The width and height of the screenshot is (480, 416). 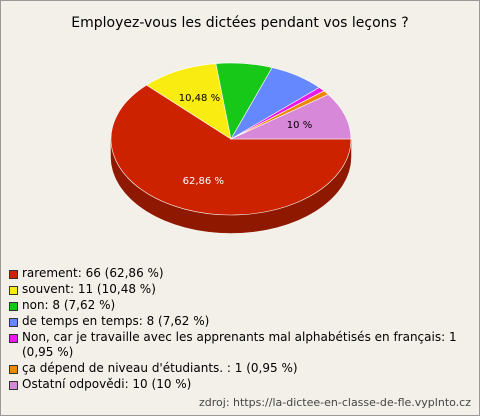 What do you see at coordinates (116, 321) in the screenshot?
I see `legend-label: de temps en temps: 8 (7,62 %)` at bounding box center [116, 321].